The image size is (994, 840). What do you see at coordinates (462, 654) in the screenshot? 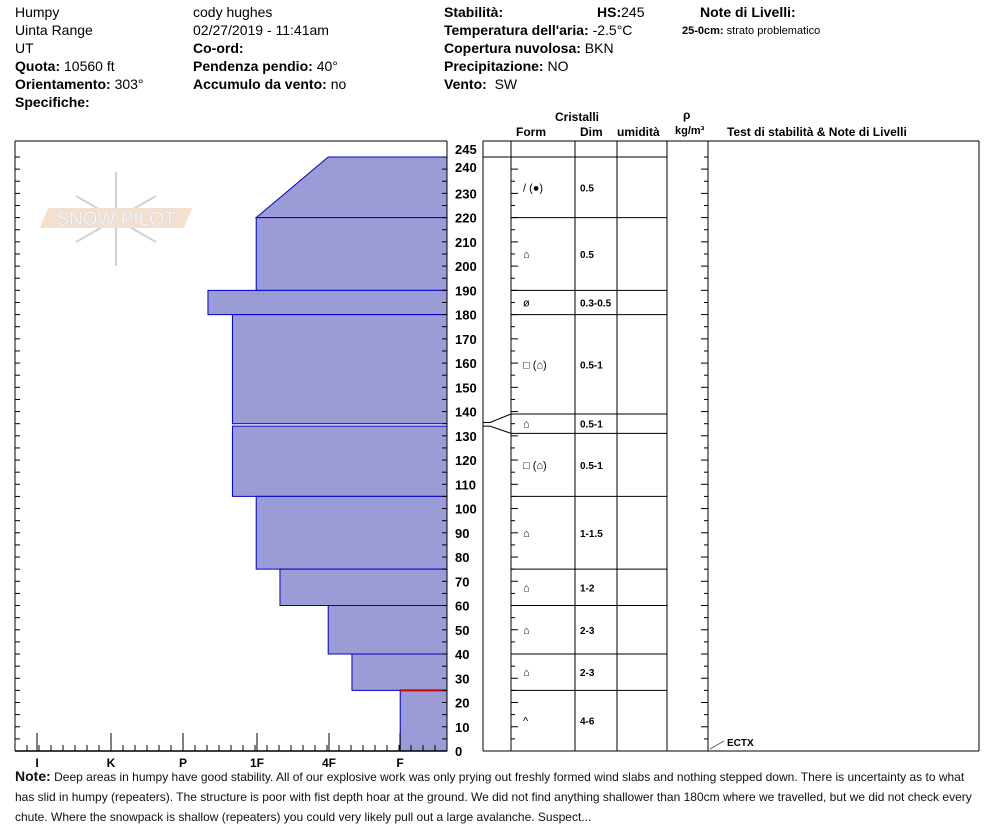
I see `height-label: 40` at bounding box center [462, 654].